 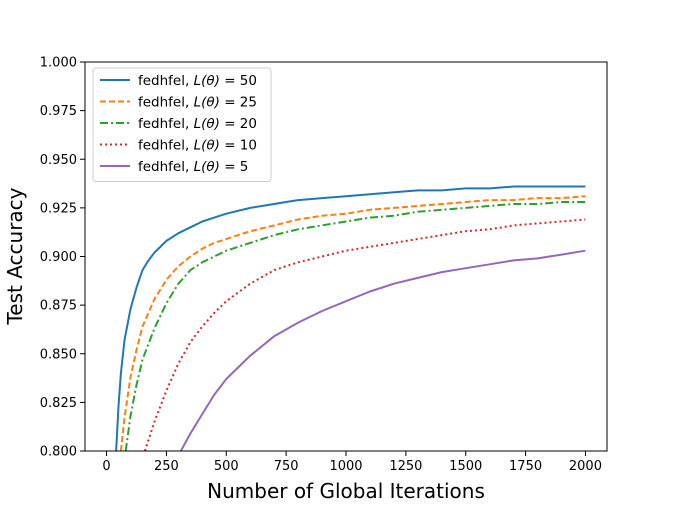 What do you see at coordinates (193, 167) in the screenshot?
I see `legend-label-4: fedhfel, L(θ) = 5` at bounding box center [193, 167].